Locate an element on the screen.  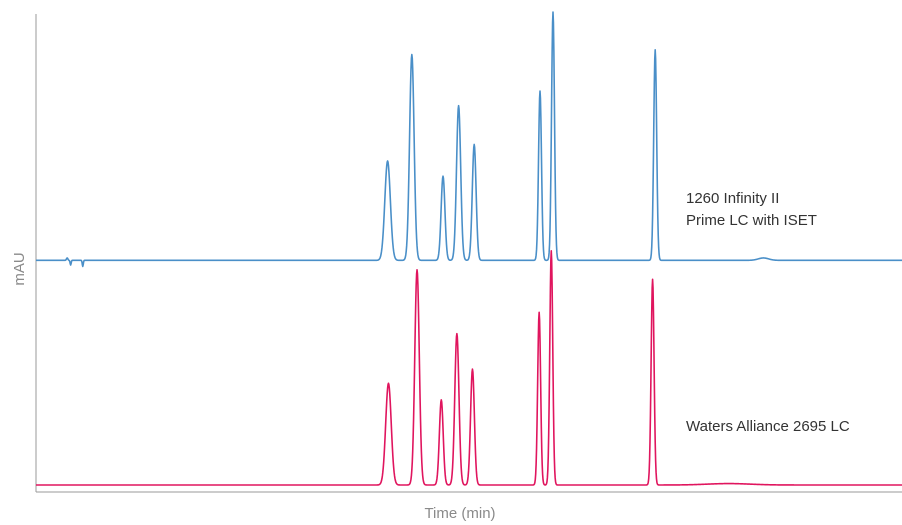
series-label-2-line-1: Waters Alliance 2695 LC is located at coordinates (768, 426).